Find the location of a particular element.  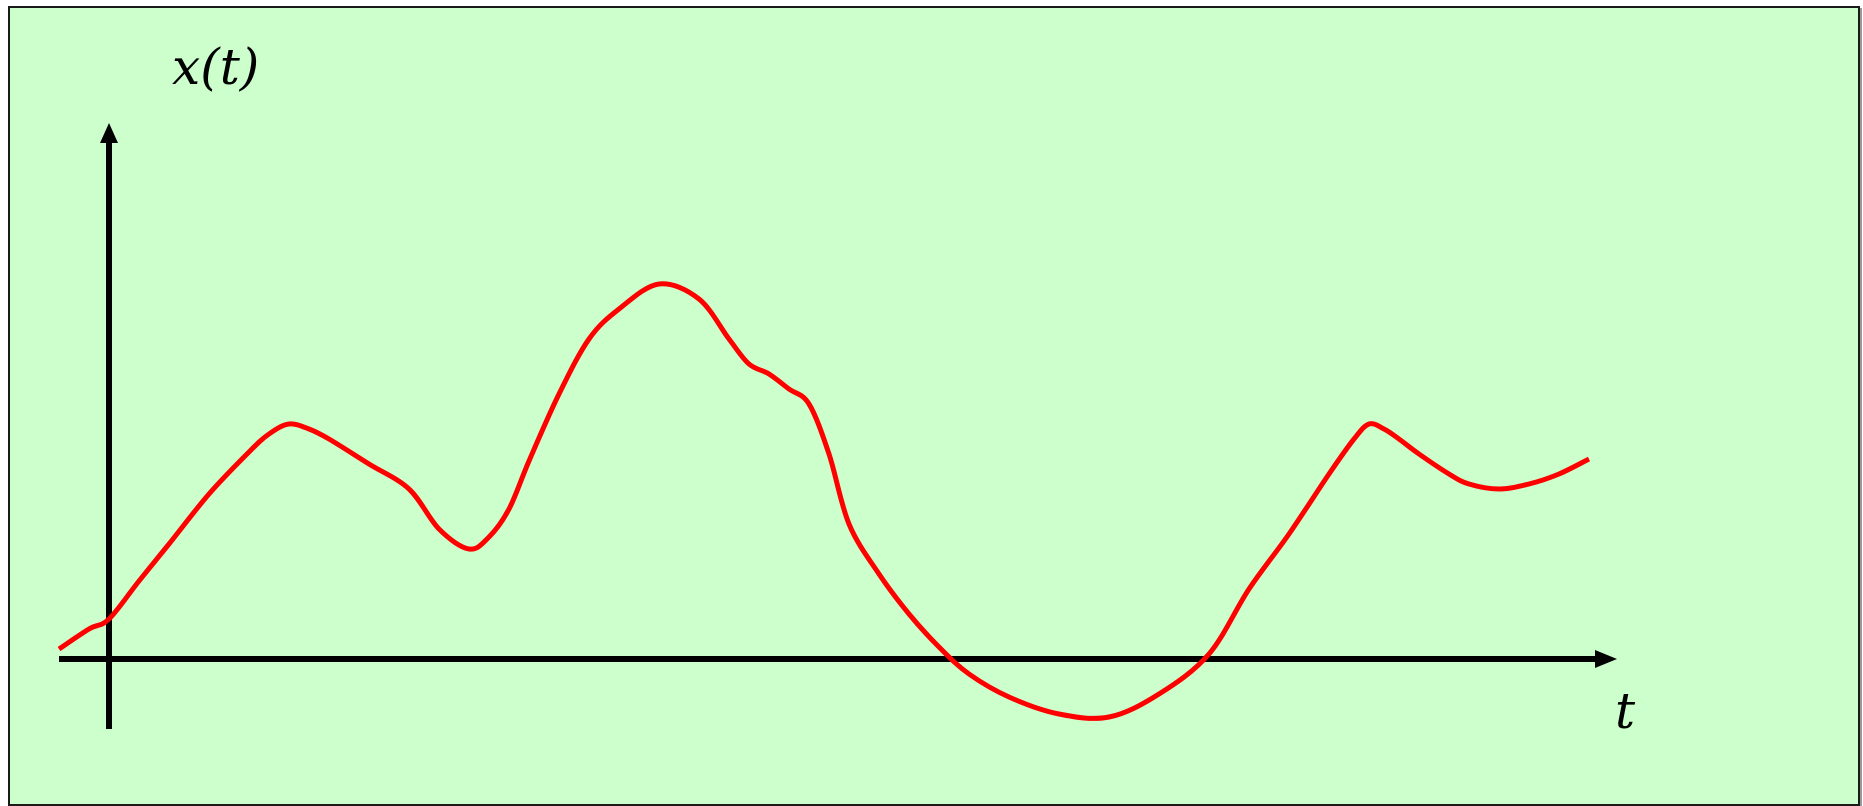

y-axis-label: x(t) is located at coordinates (215, 67).